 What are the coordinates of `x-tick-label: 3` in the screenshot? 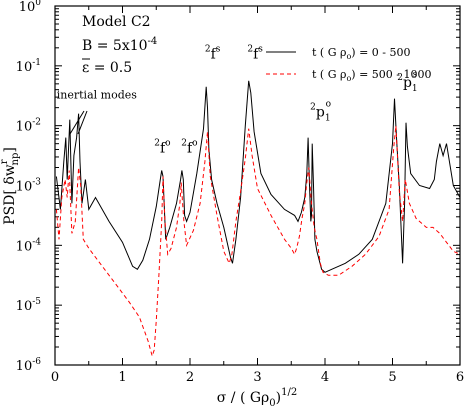 It's located at (257, 377).